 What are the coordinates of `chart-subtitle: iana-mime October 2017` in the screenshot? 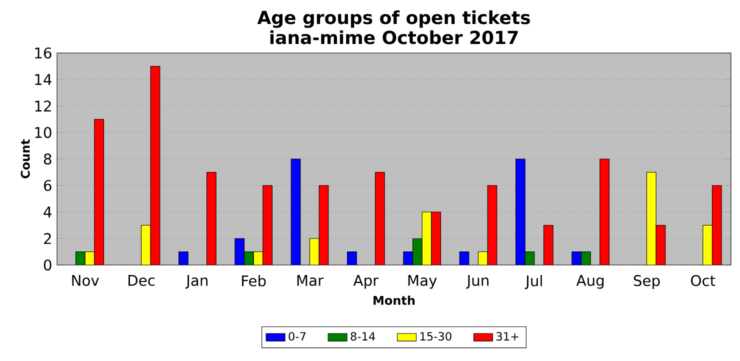 It's located at (394, 37).